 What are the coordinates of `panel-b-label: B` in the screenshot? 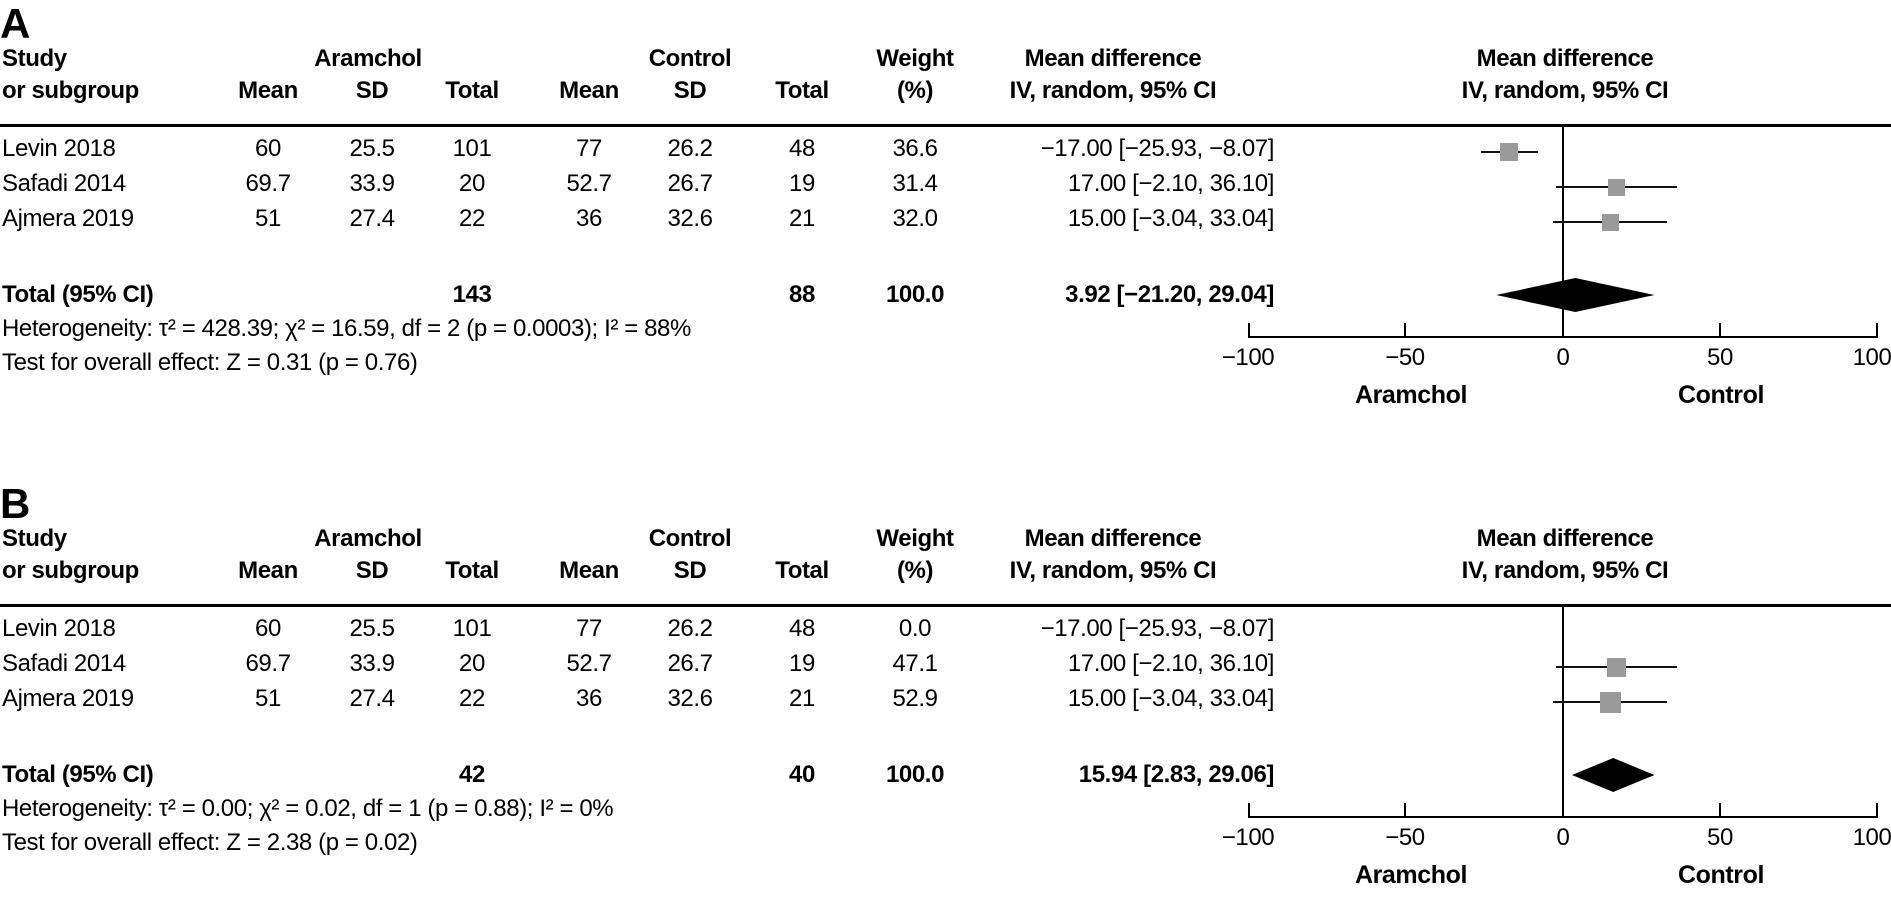 It's located at (15, 503).